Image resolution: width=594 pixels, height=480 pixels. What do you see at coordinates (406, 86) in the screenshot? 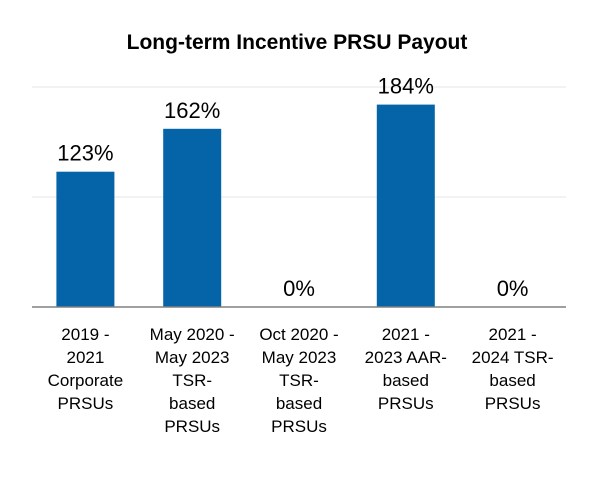
I see `data-label-4: 184%` at bounding box center [406, 86].